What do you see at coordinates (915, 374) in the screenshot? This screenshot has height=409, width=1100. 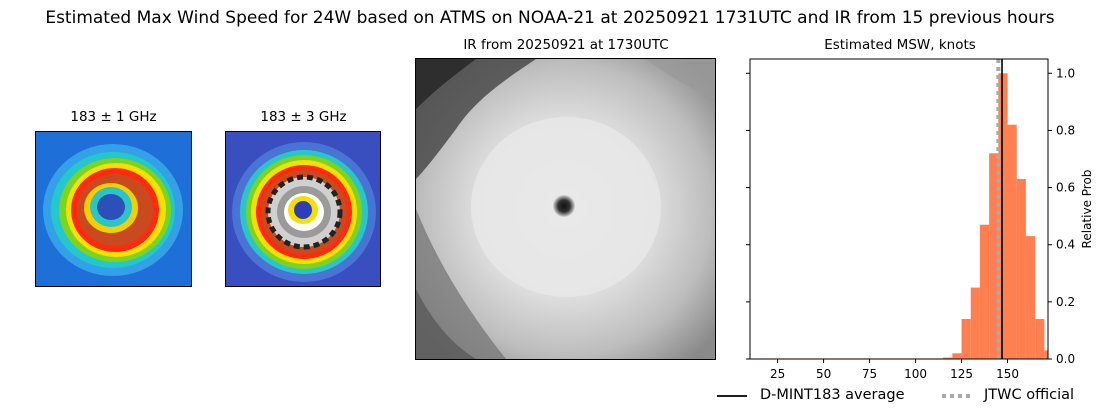 I see `x-tick-label-3: 100` at bounding box center [915, 374].